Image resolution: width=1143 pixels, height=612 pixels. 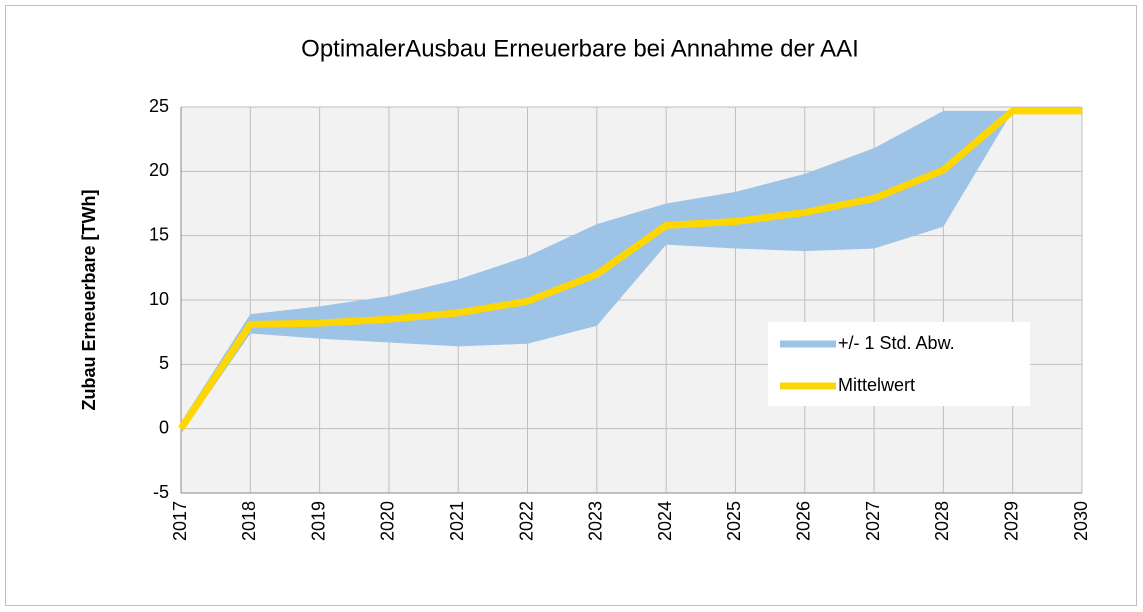 I want to click on y-tick-label: 5, so click(x=164, y=363).